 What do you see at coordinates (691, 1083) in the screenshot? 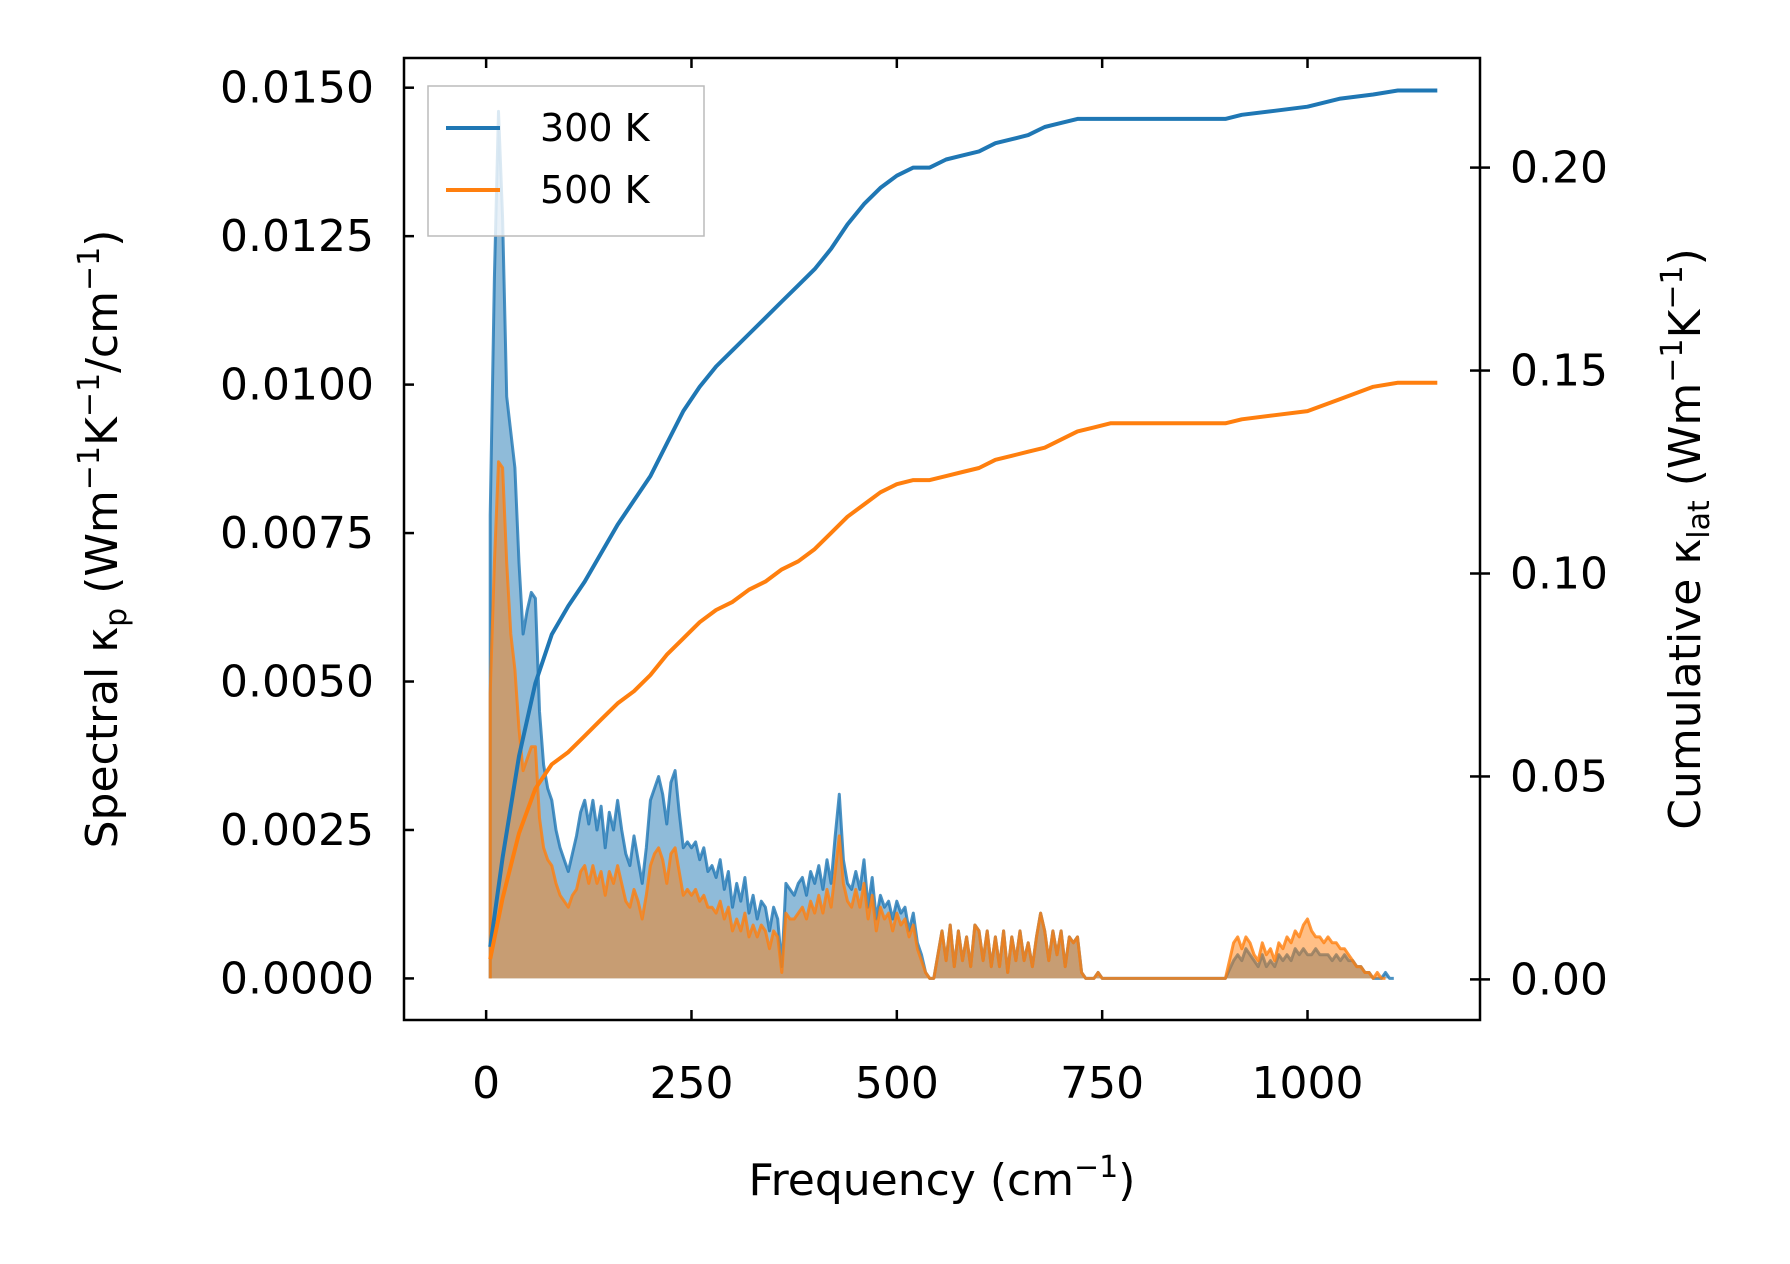
I see `x-tick-label: 250` at bounding box center [691, 1083].